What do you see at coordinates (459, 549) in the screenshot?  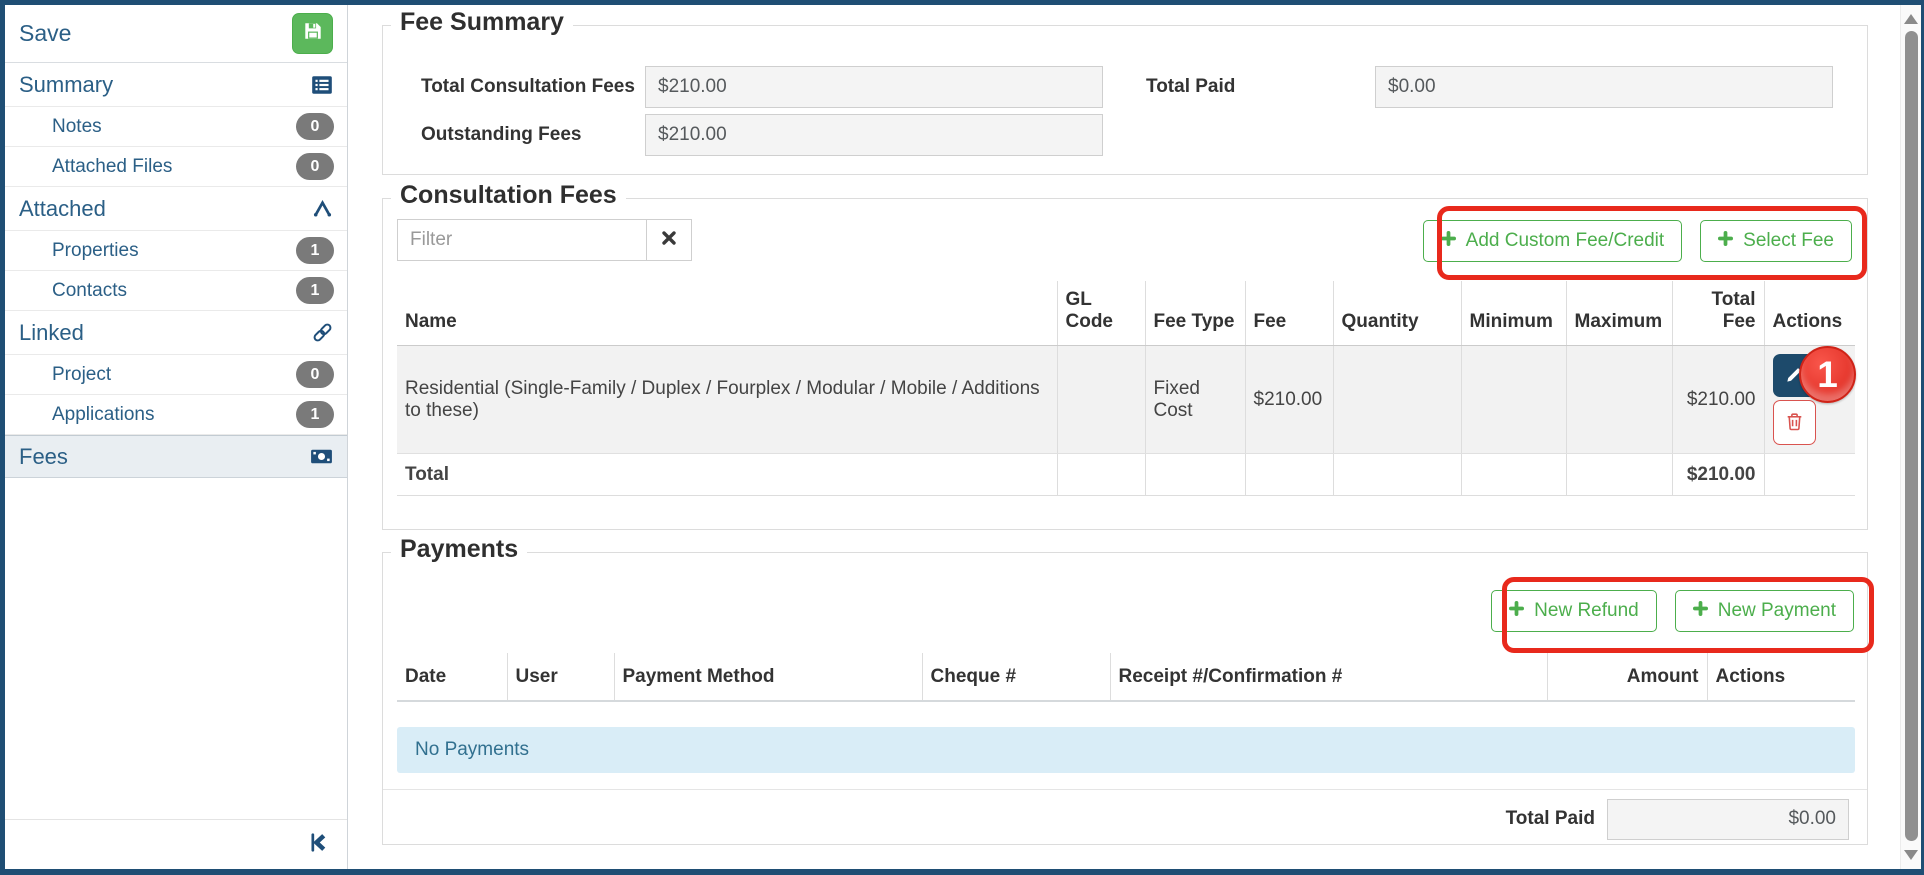 I see `payments-legend: Payments` at bounding box center [459, 549].